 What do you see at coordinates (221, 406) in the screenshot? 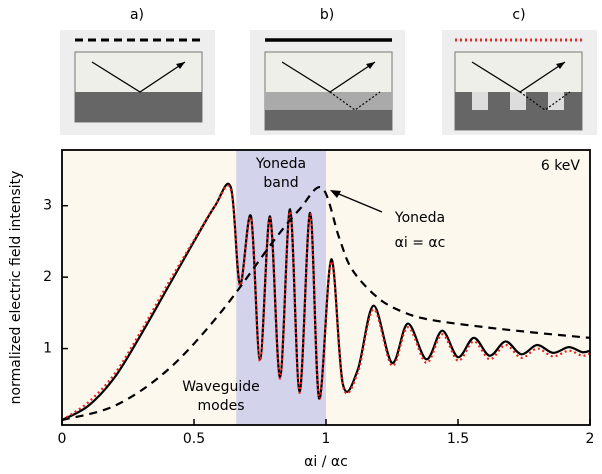
I see `waveguide-label: modes` at bounding box center [221, 406].